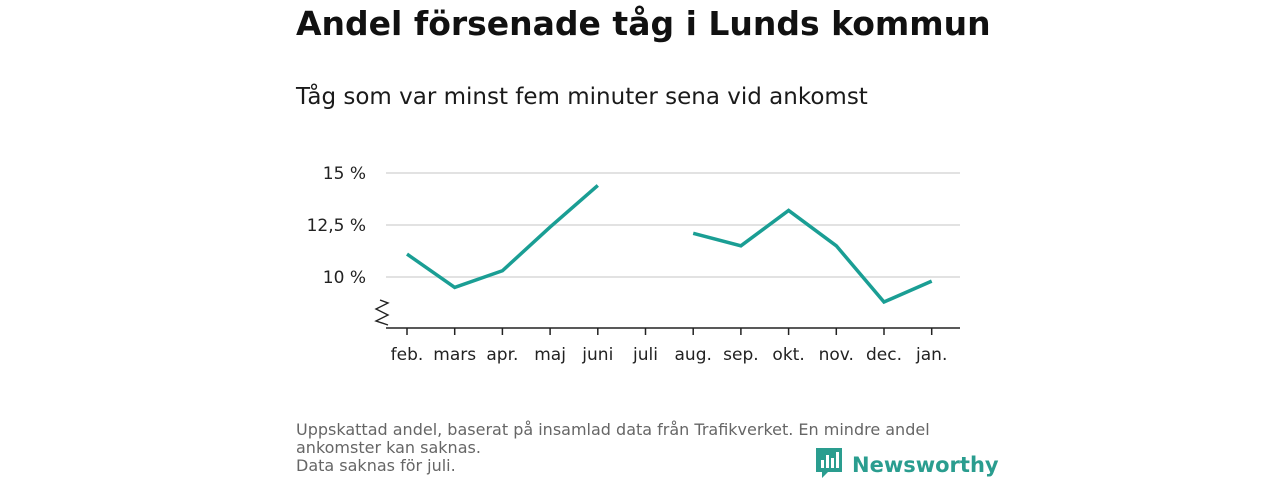 This screenshot has width=1280, height=484. I want to click on x-tick-label: mars, so click(454, 355).